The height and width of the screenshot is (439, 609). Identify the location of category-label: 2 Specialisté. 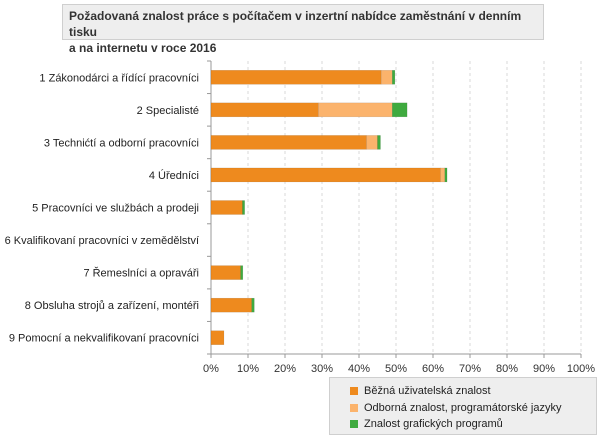
(168, 111).